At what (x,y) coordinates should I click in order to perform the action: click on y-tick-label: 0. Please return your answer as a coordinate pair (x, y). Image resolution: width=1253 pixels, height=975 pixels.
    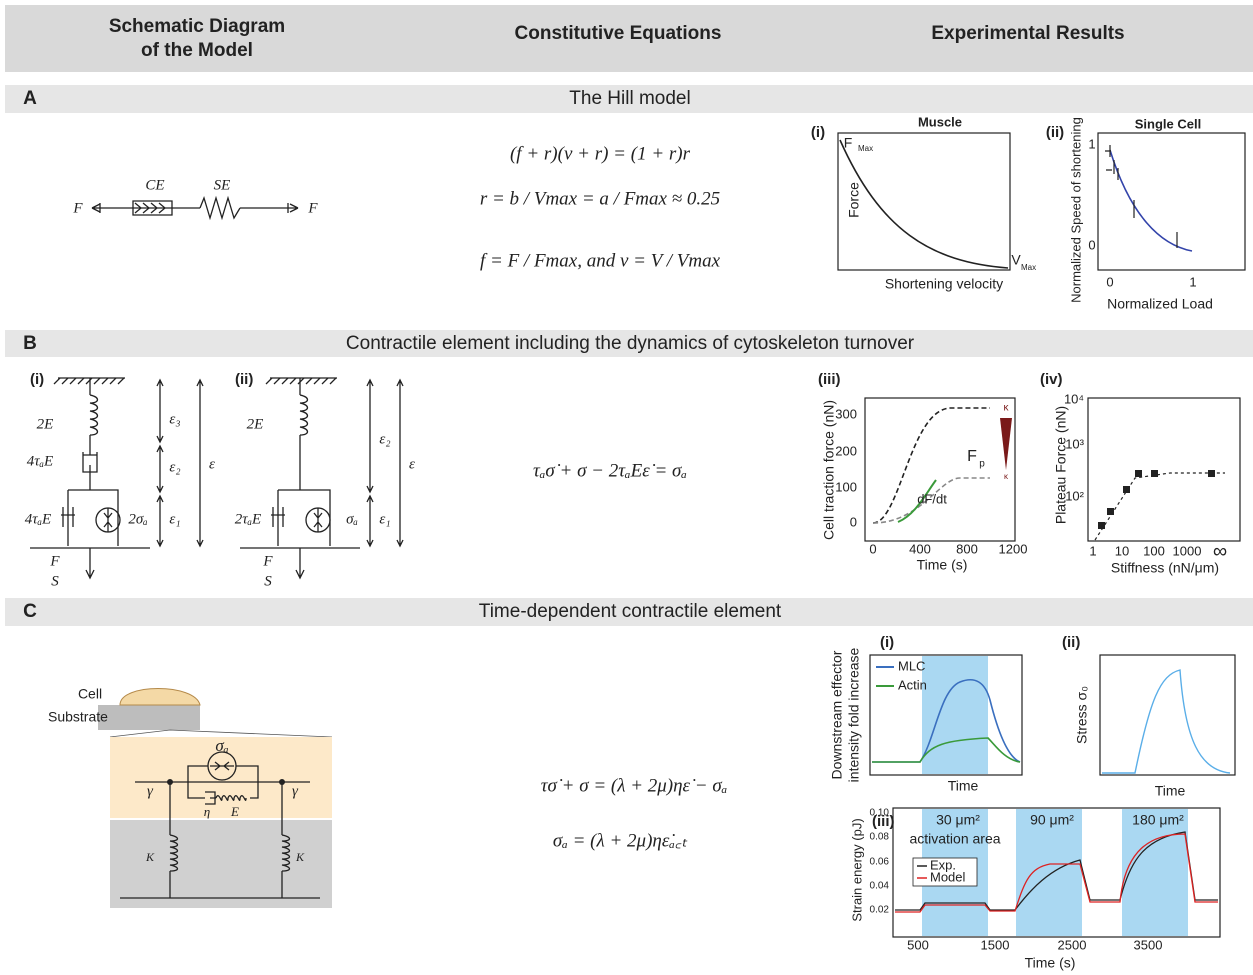
    Looking at the image, I should click on (853, 521).